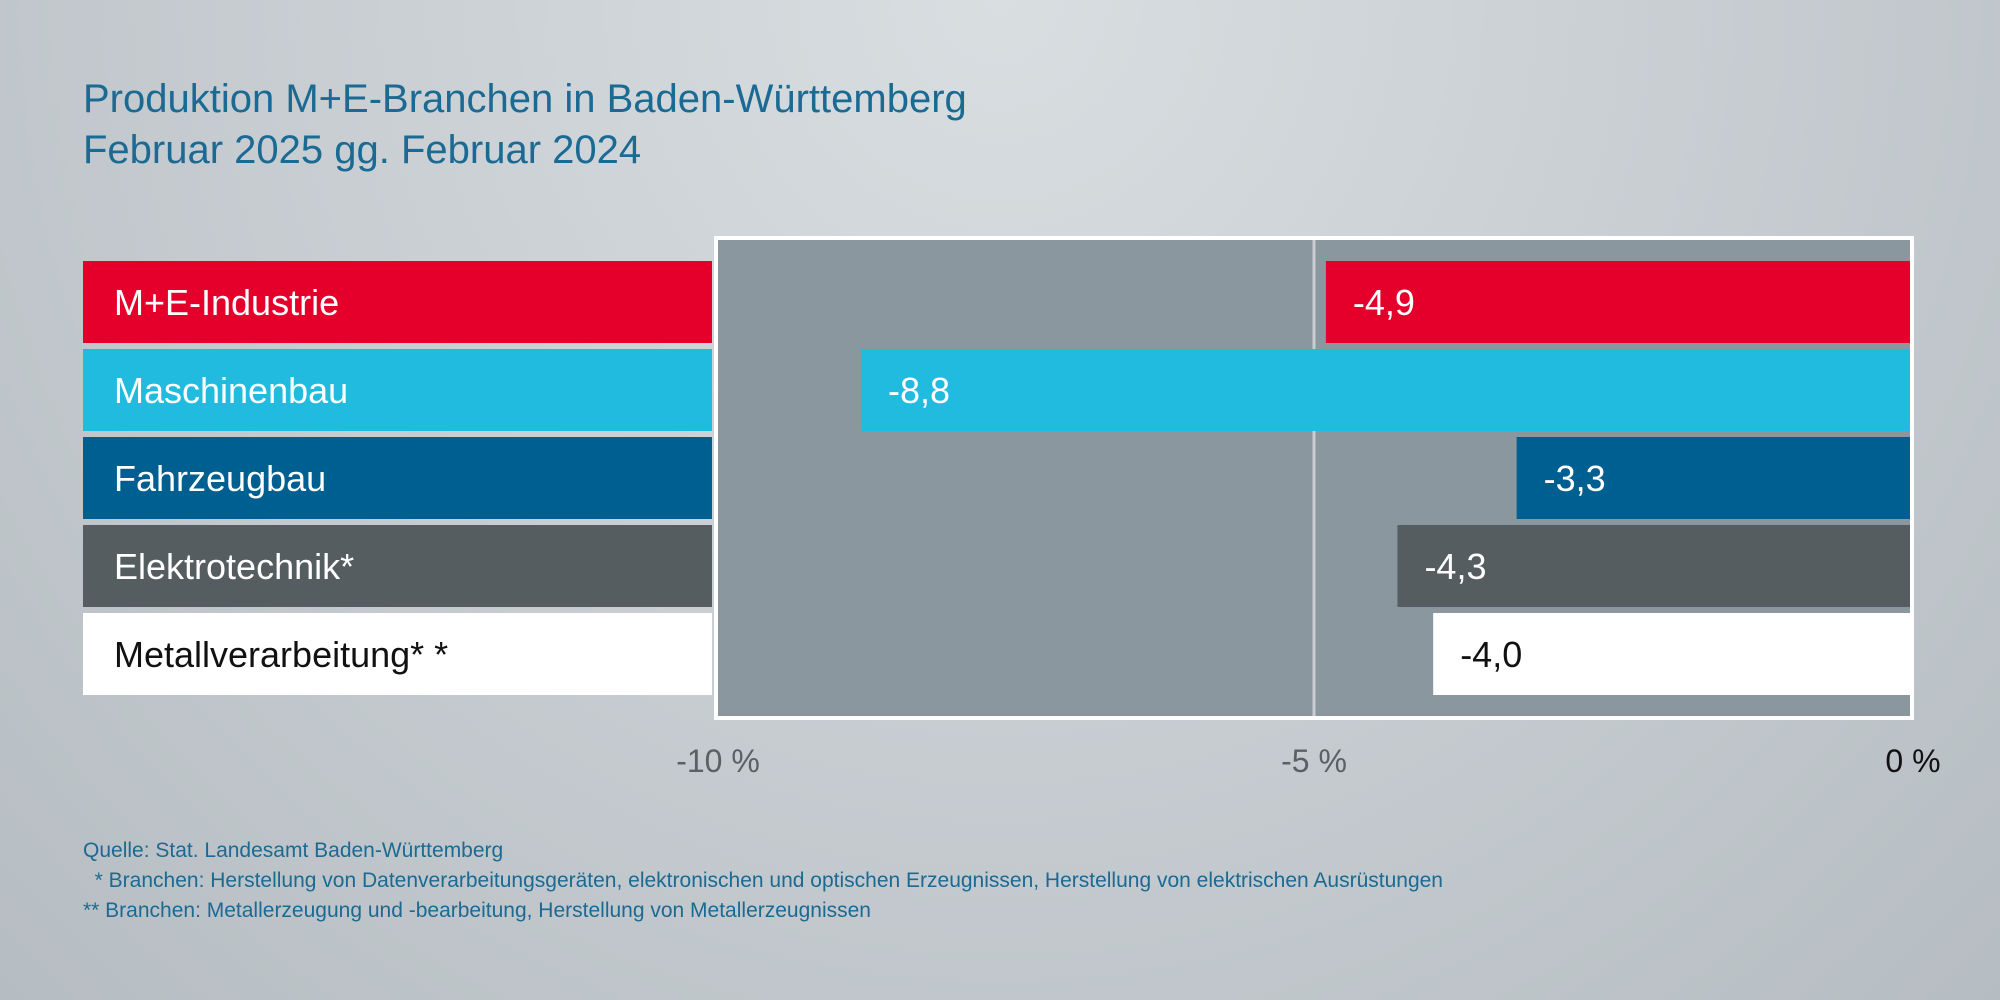 This screenshot has height=1000, width=2000. Describe the element at coordinates (718, 761) in the screenshot. I see `tick-label-1: -10 %` at that location.